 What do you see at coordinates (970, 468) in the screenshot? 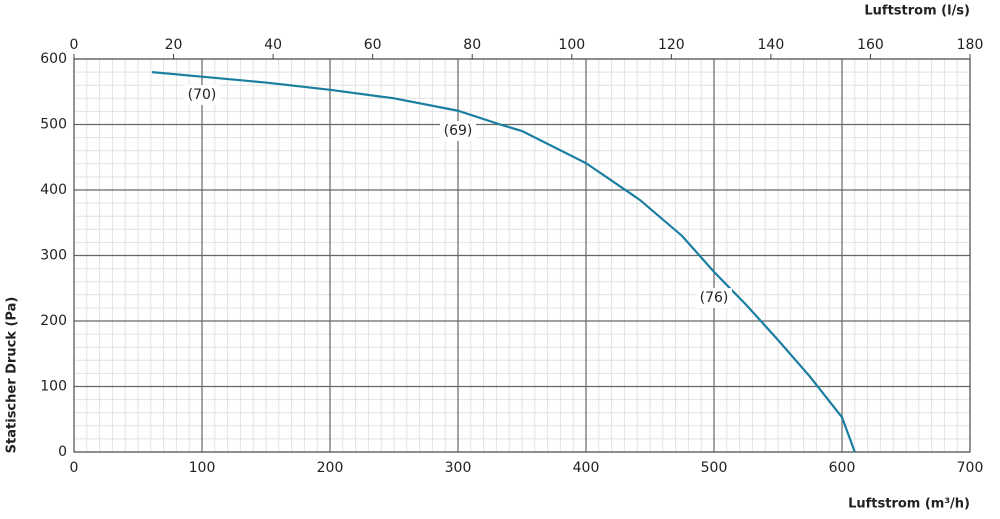
I see `x-tick-label: 700` at bounding box center [970, 468].